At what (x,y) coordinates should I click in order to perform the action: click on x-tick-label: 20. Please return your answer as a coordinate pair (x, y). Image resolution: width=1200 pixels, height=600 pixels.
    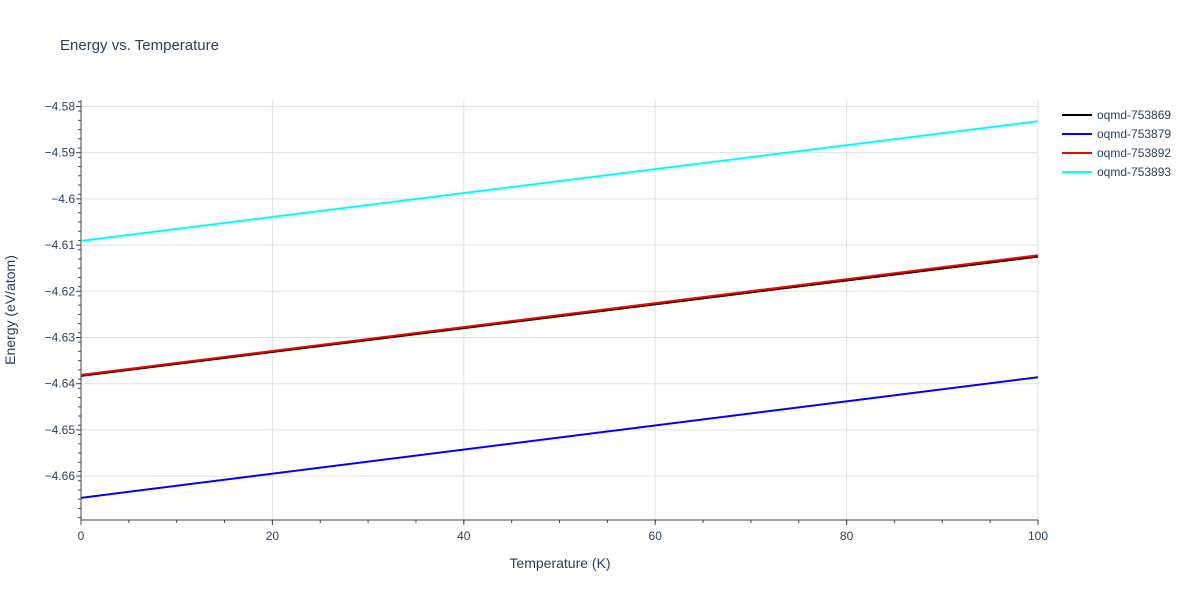
    Looking at the image, I should click on (273, 536).